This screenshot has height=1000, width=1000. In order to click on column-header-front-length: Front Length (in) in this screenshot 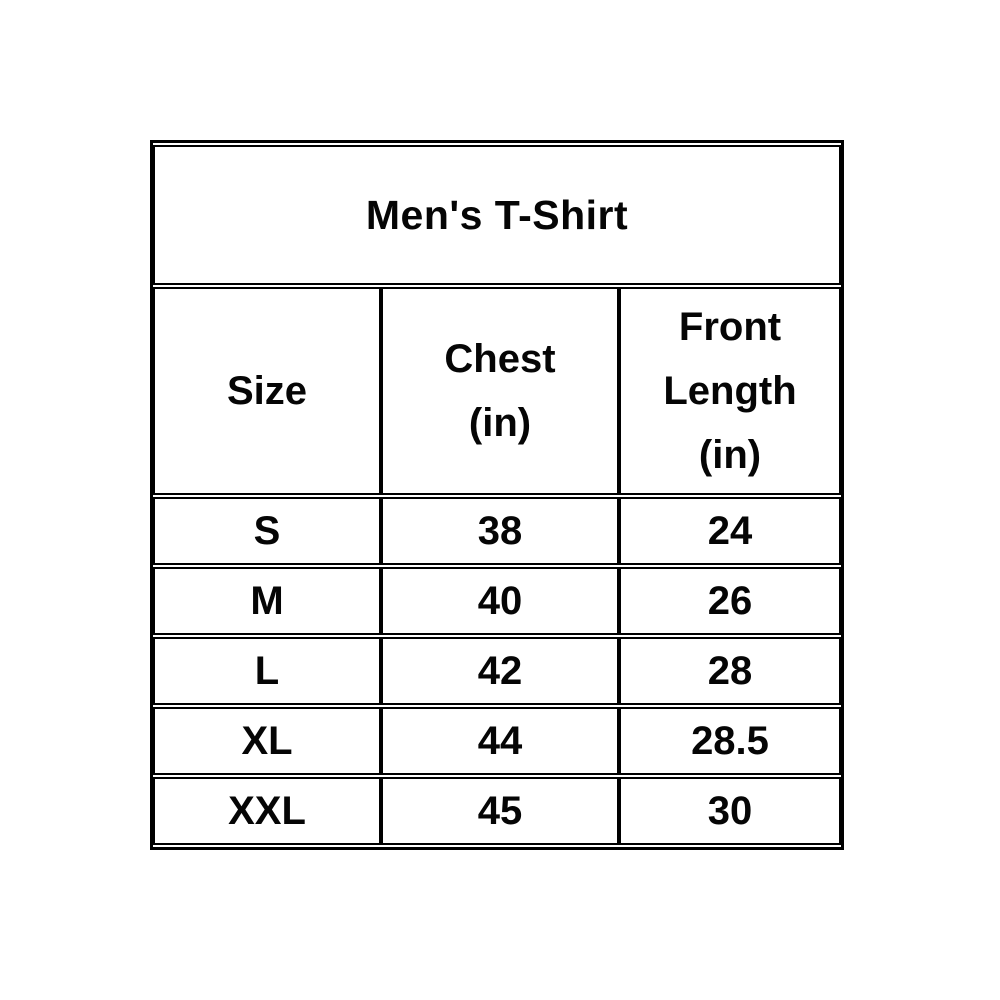, I will do `click(730, 391)`.